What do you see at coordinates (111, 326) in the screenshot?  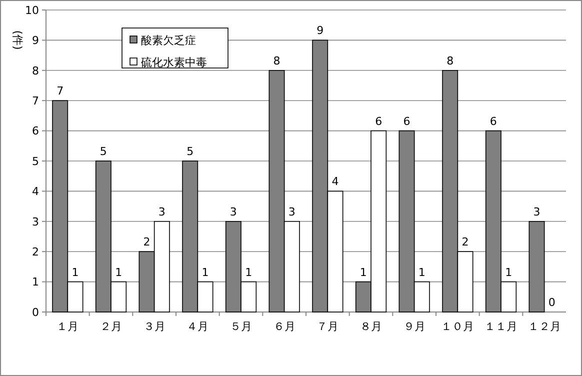 I see `x-tick-label: ２月` at bounding box center [111, 326].